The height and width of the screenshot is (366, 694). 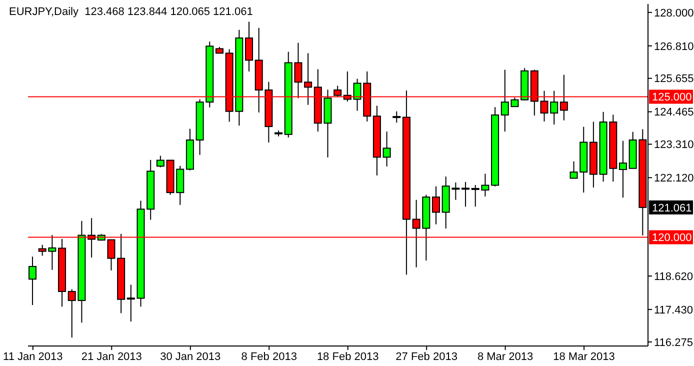 What do you see at coordinates (674, 46) in the screenshot?
I see `y-tick-label: 126.810` at bounding box center [674, 46].